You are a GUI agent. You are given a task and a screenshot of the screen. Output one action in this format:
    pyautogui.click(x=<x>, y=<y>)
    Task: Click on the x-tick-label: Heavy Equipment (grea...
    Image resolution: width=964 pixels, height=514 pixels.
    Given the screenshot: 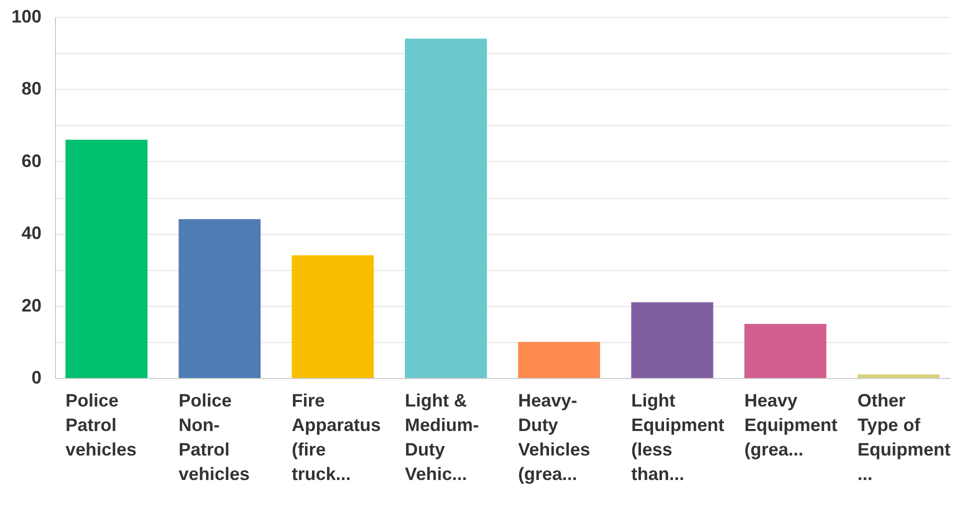 What is the action you would take?
    pyautogui.click(x=791, y=425)
    